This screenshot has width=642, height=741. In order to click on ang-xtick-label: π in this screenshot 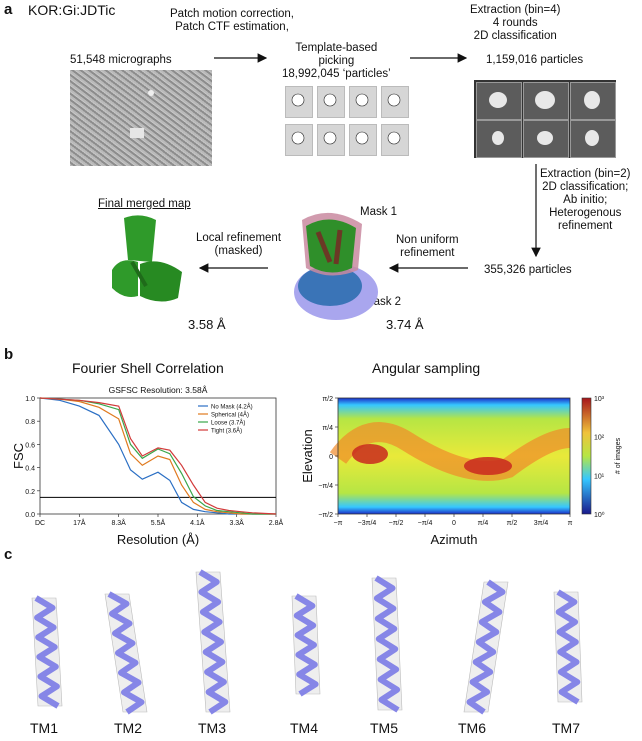, I will do `click(570, 523)`.